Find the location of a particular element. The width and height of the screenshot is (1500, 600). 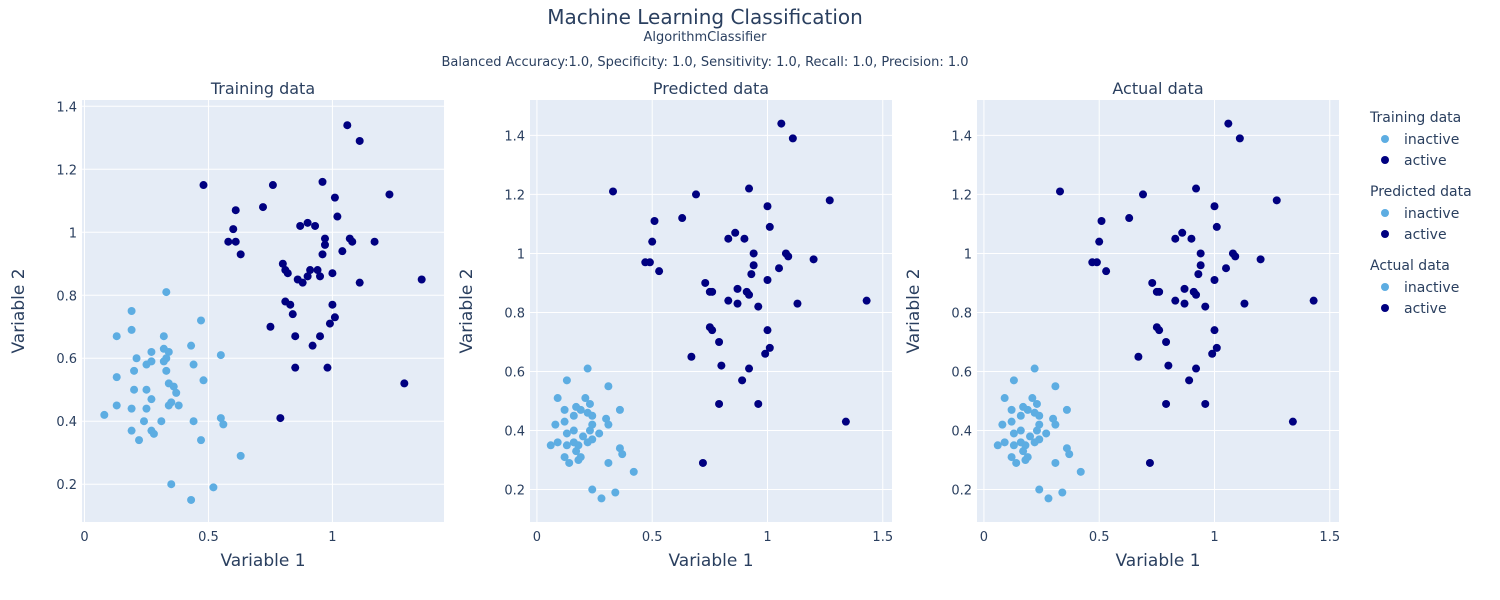

legend-group: Training data inactive active is located at coordinates (1415, 139).